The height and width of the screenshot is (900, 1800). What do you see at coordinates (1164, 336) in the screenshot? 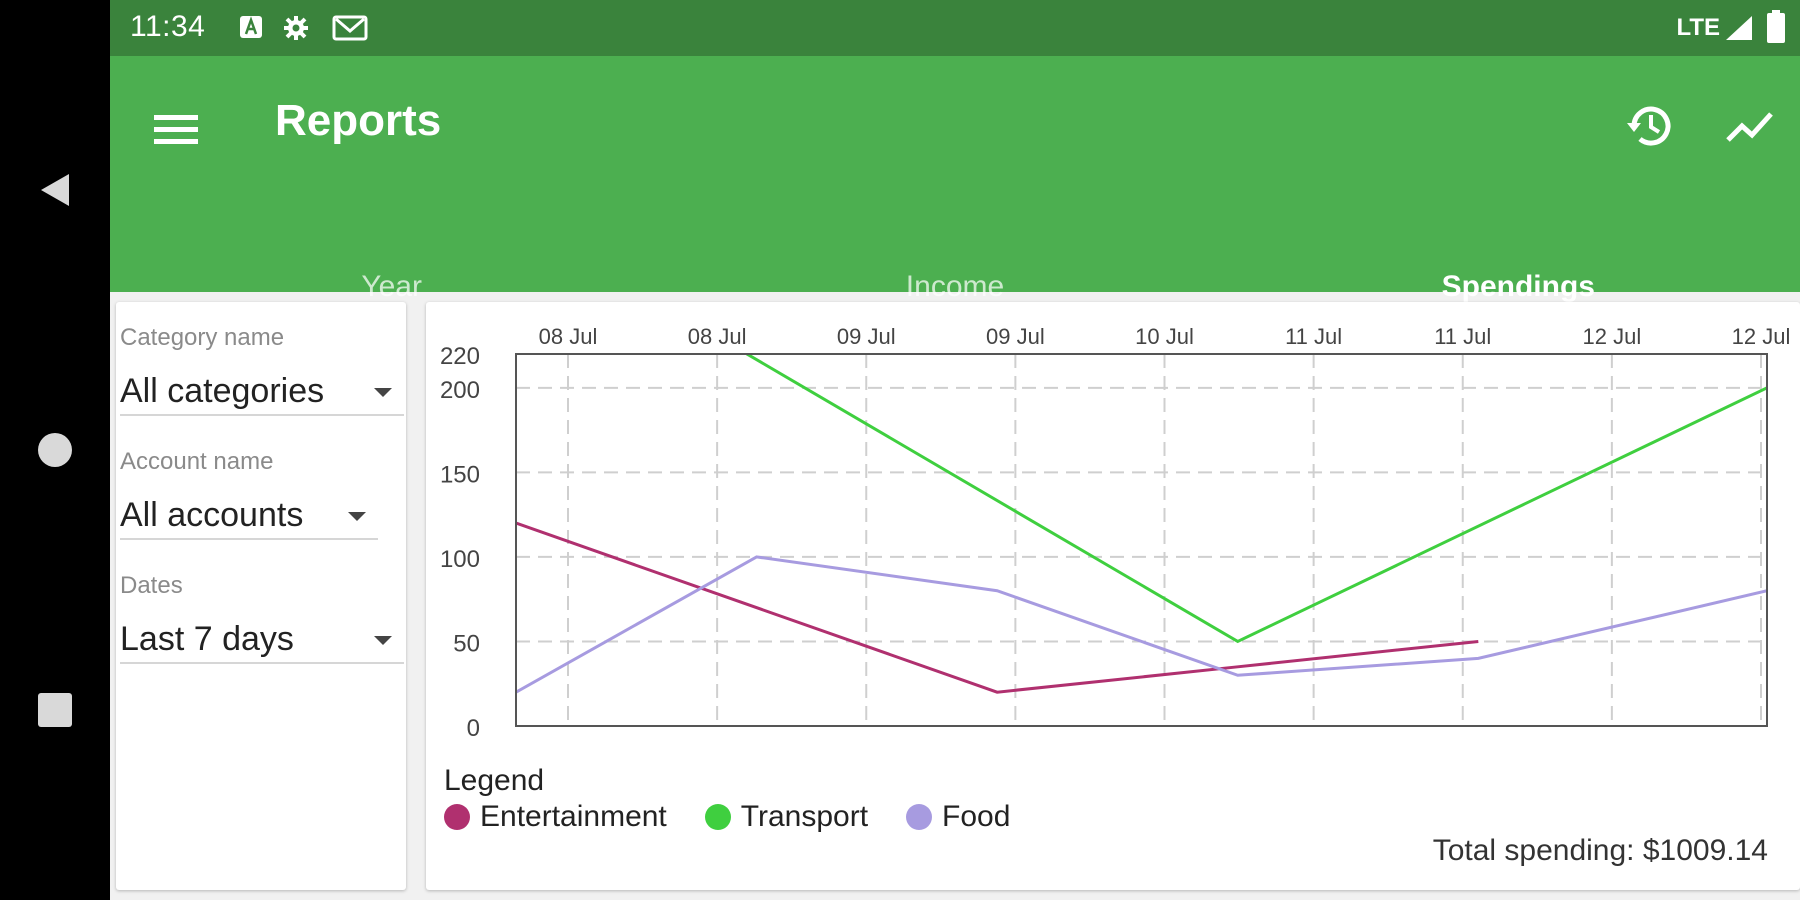
I see `x-tick-label: 10 Jul` at bounding box center [1164, 336].